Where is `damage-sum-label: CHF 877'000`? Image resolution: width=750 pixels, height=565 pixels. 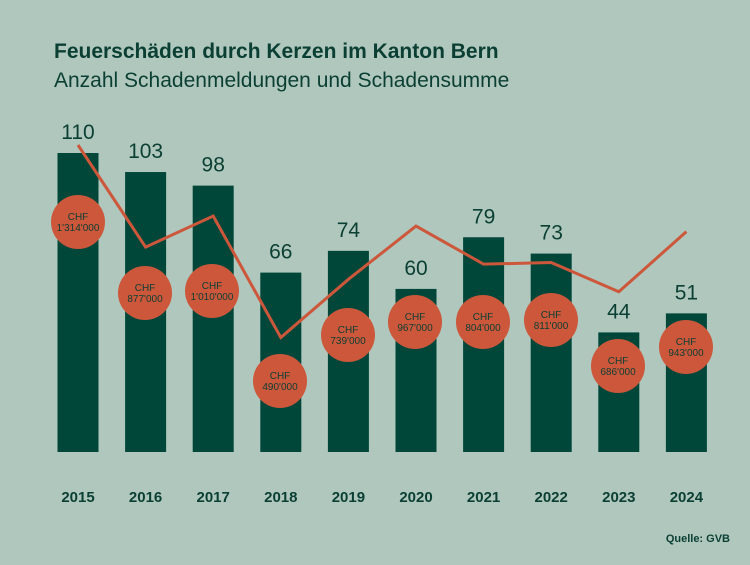 damage-sum-label: CHF 877'000 is located at coordinates (145, 294).